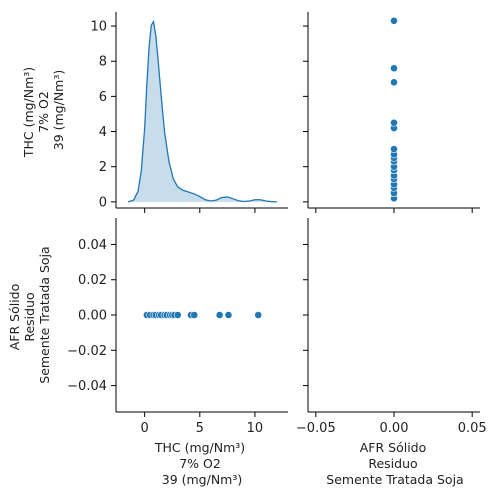 The width and height of the screenshot is (500, 500). Describe the element at coordinates (92, 280) in the screenshot. I see `bottom-left-y-tick-label: 0.02` at that location.